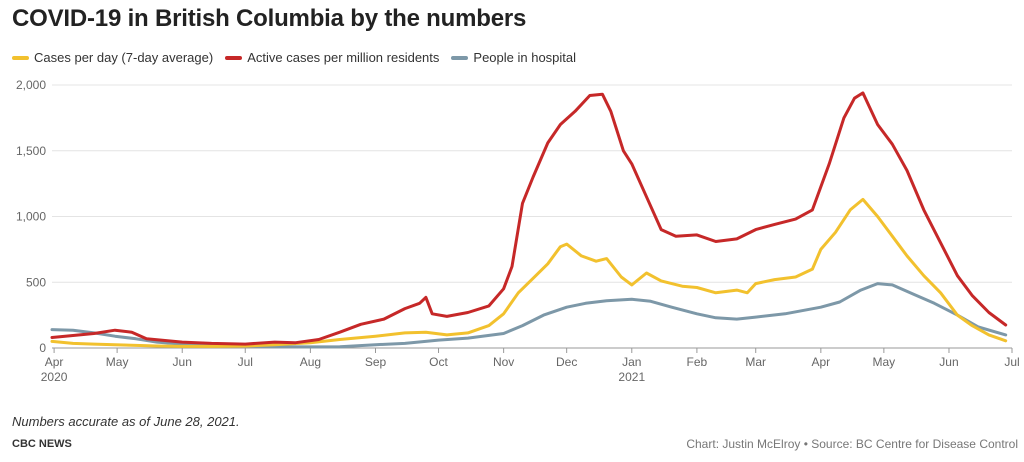  I want to click on legend-label-cases: Cases per day (7-day average), so click(124, 57).